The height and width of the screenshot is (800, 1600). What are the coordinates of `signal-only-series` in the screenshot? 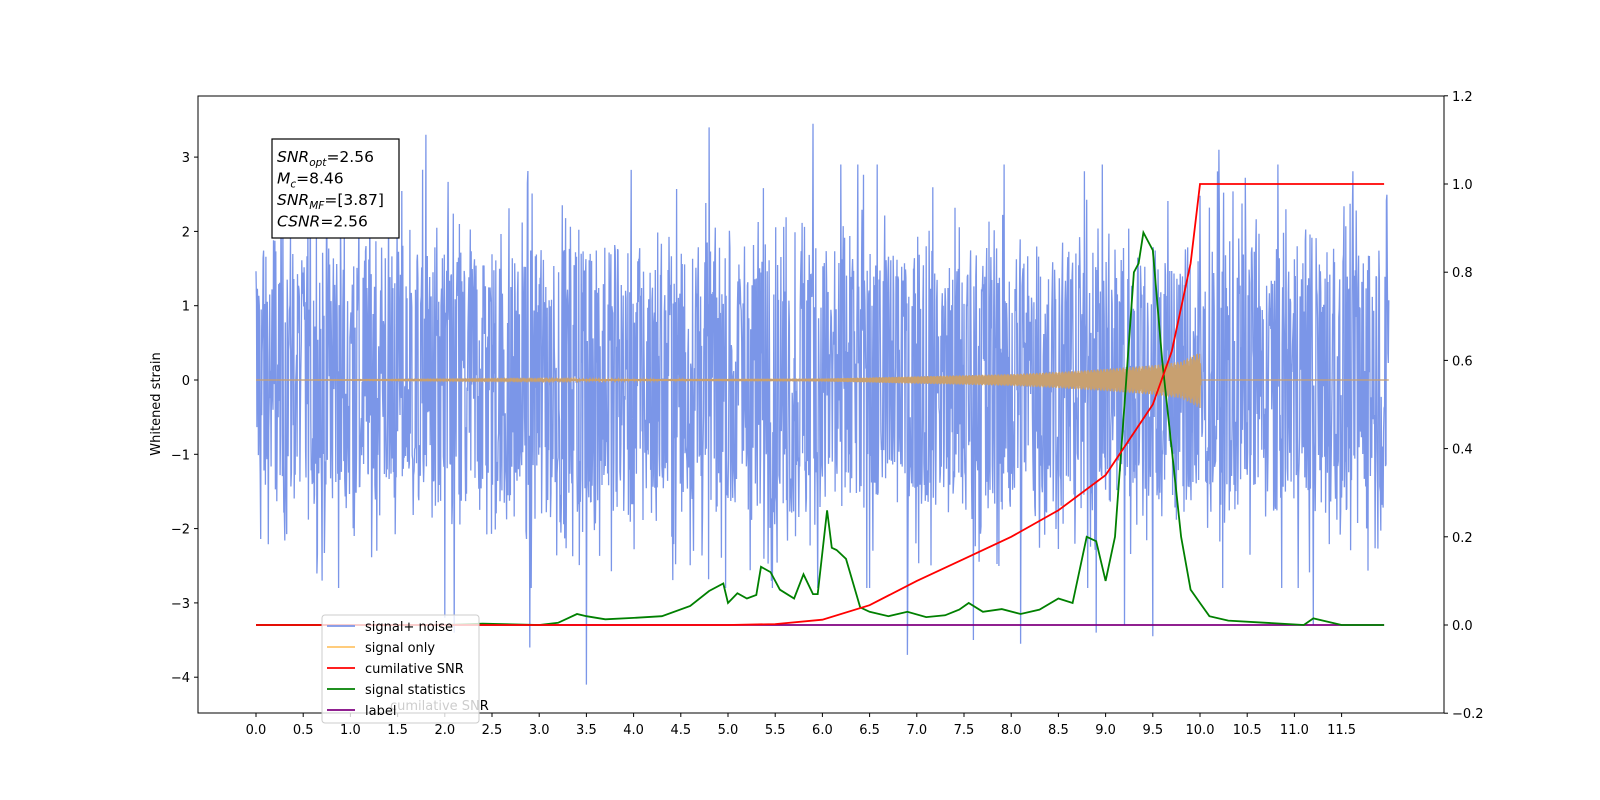 It's located at (822, 381).